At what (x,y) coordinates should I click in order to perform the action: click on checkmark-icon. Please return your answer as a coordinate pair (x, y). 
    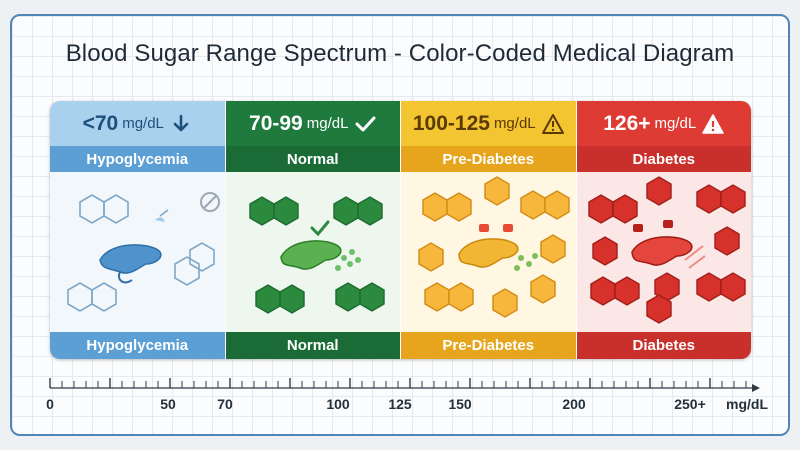
    Looking at the image, I should click on (365, 123).